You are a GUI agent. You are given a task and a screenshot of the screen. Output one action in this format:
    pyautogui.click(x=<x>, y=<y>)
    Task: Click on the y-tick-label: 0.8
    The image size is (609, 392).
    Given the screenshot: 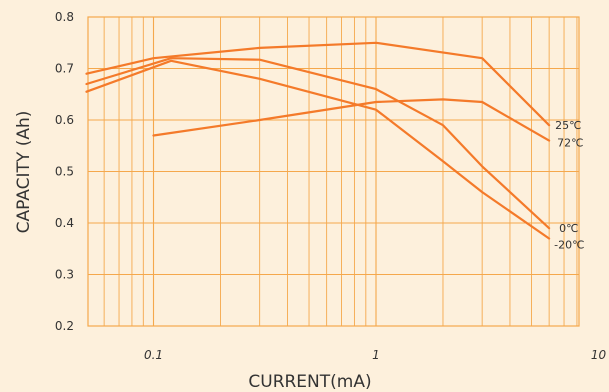 What is the action you would take?
    pyautogui.click(x=64, y=17)
    